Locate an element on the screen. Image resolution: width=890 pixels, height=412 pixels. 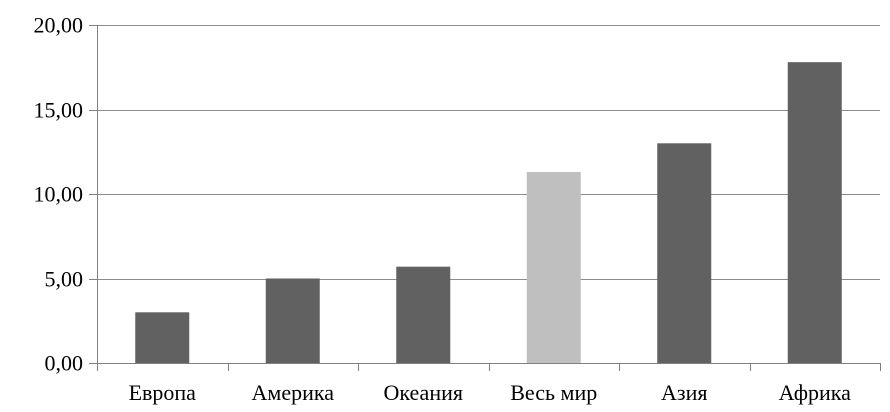
y-tick-label: 10,00 is located at coordinates (59, 194).